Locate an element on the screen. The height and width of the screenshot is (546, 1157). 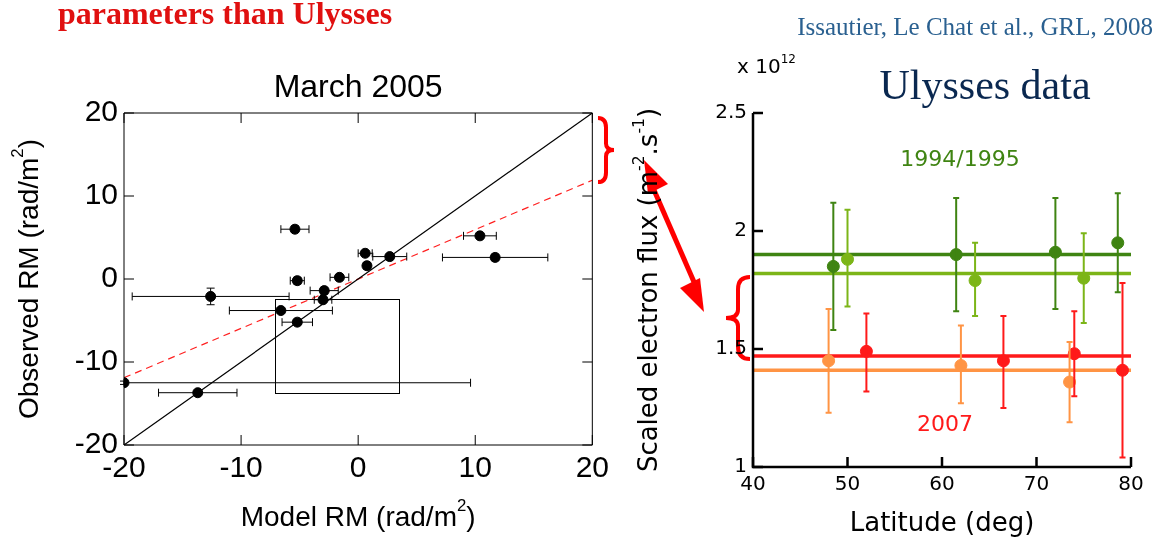
chart-title: March 2005 is located at coordinates (358, 85).